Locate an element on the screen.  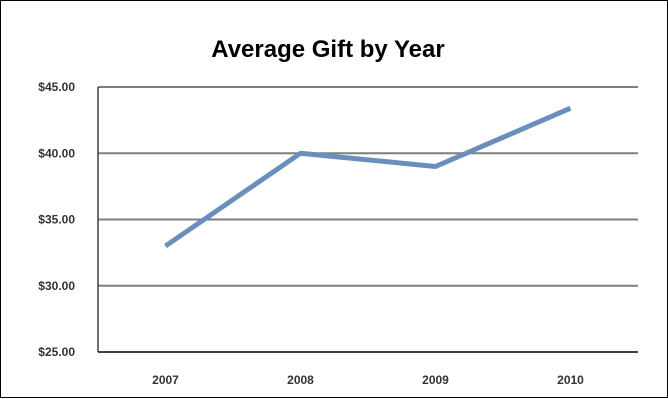
chart-title: Average Gift by Year is located at coordinates (327, 49).